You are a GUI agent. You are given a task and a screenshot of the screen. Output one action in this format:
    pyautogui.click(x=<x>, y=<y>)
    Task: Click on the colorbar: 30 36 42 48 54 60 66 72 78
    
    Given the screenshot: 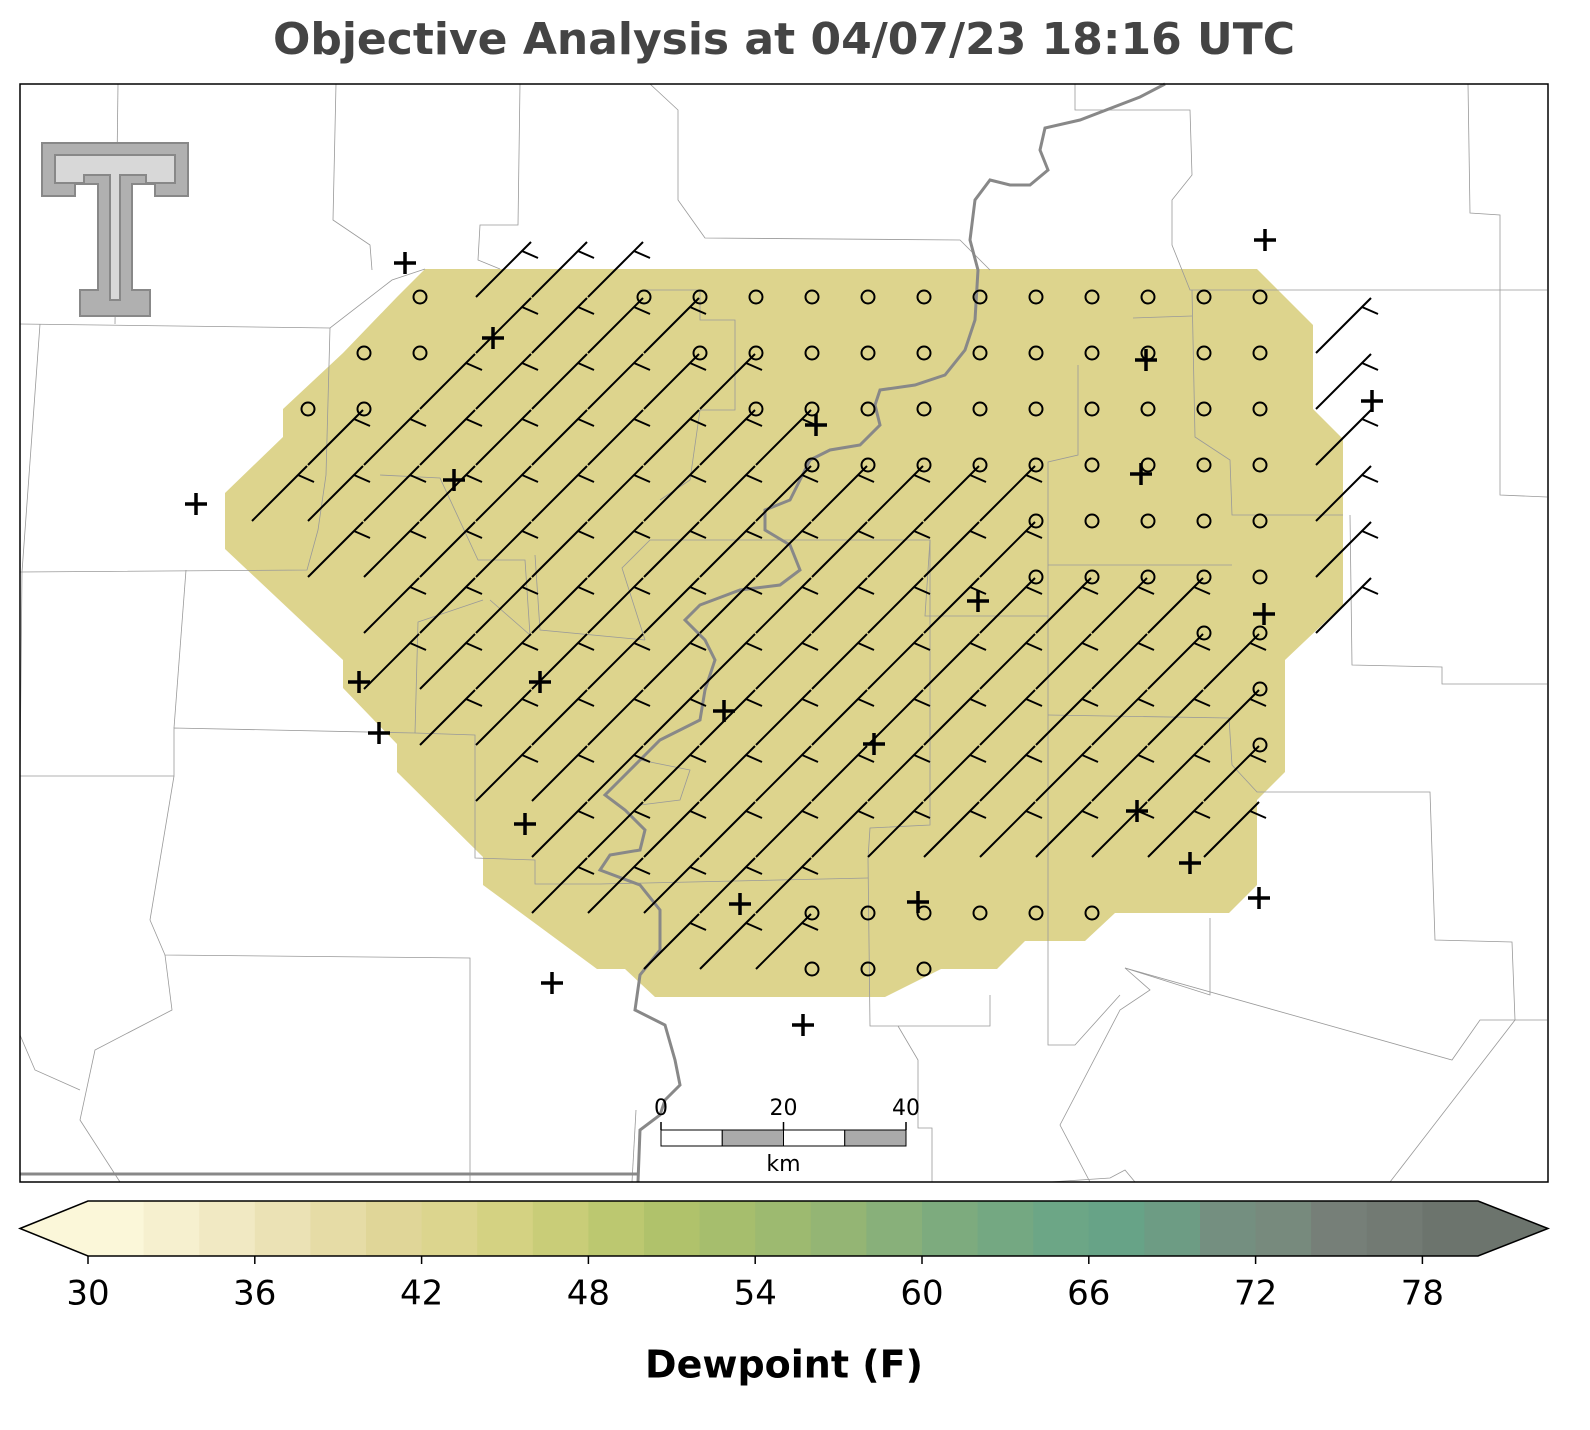 What is the action you would take?
    pyautogui.click(x=784, y=1257)
    